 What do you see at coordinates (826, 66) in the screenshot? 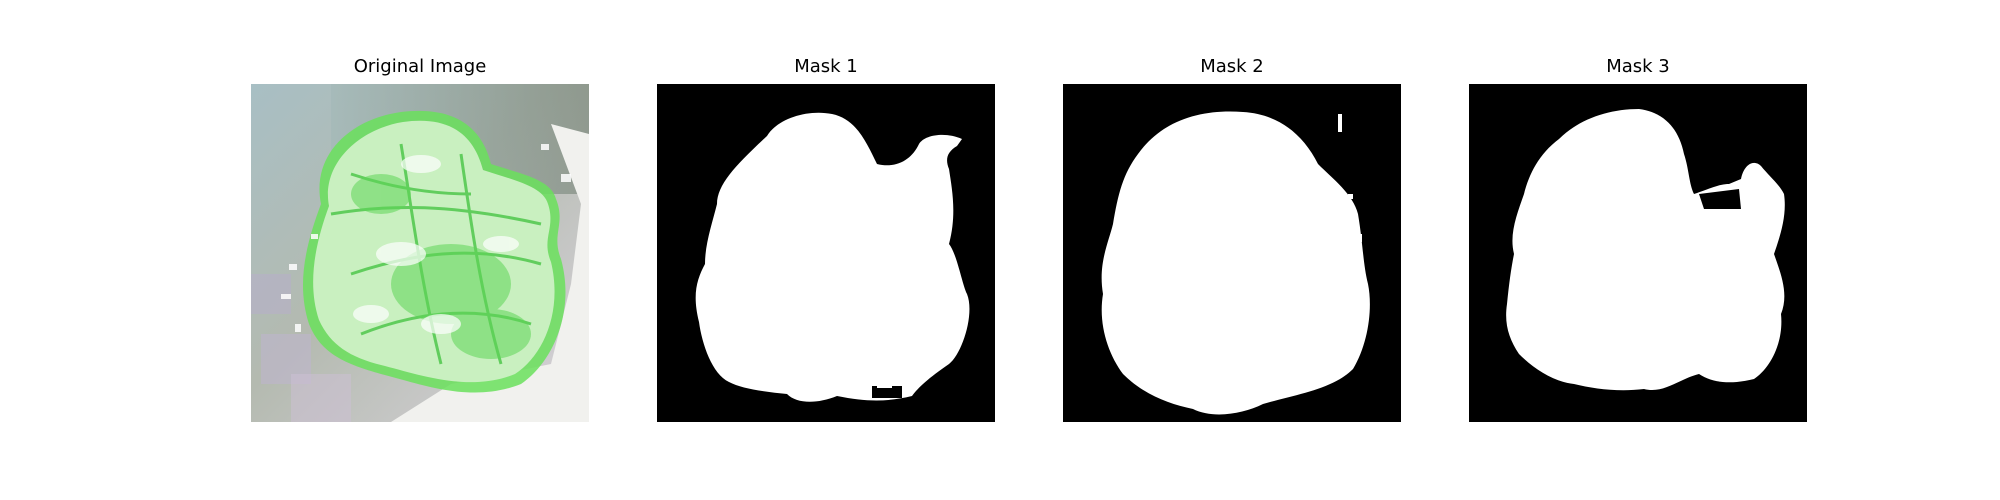
I see `panel-title: Mask 1` at bounding box center [826, 66].